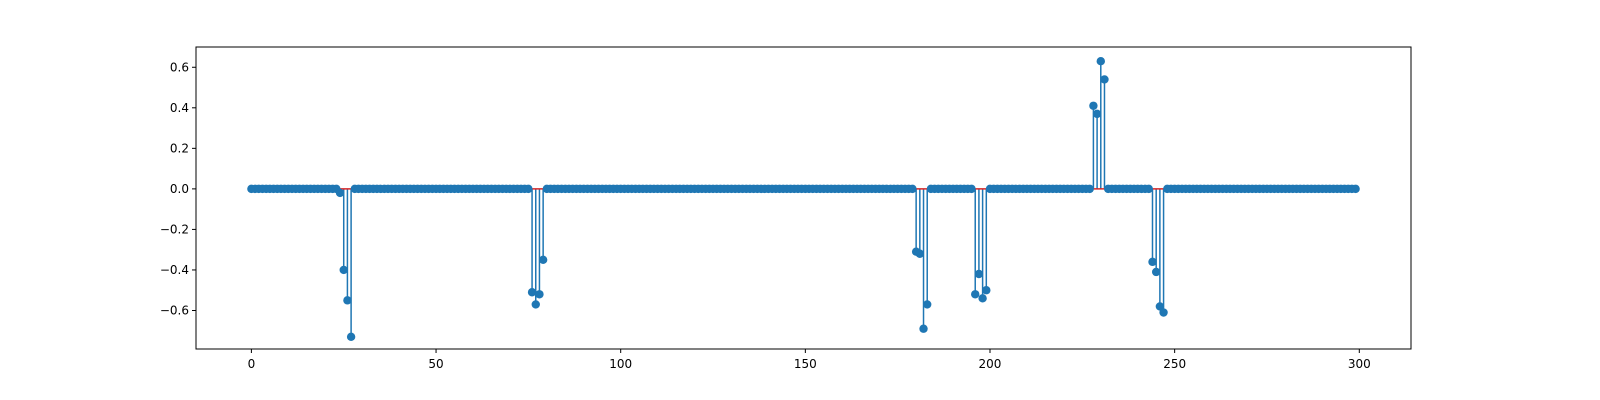 The height and width of the screenshot is (400, 1600). I want to click on y-tick-label: 0.0, so click(179, 189).